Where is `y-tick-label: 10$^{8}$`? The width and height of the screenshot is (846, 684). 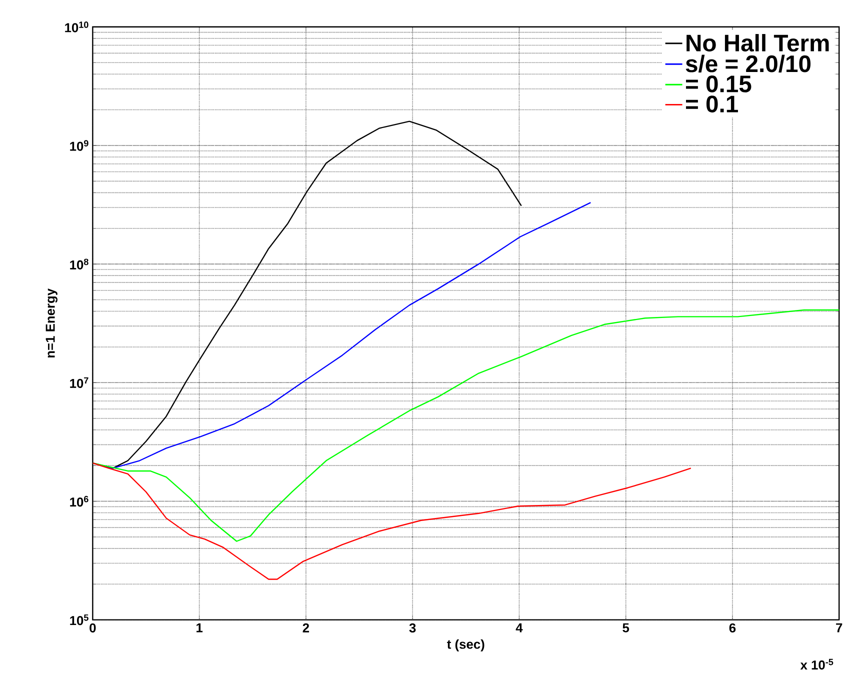
y-tick-label: 10$^{8}$ is located at coordinates (79, 264).